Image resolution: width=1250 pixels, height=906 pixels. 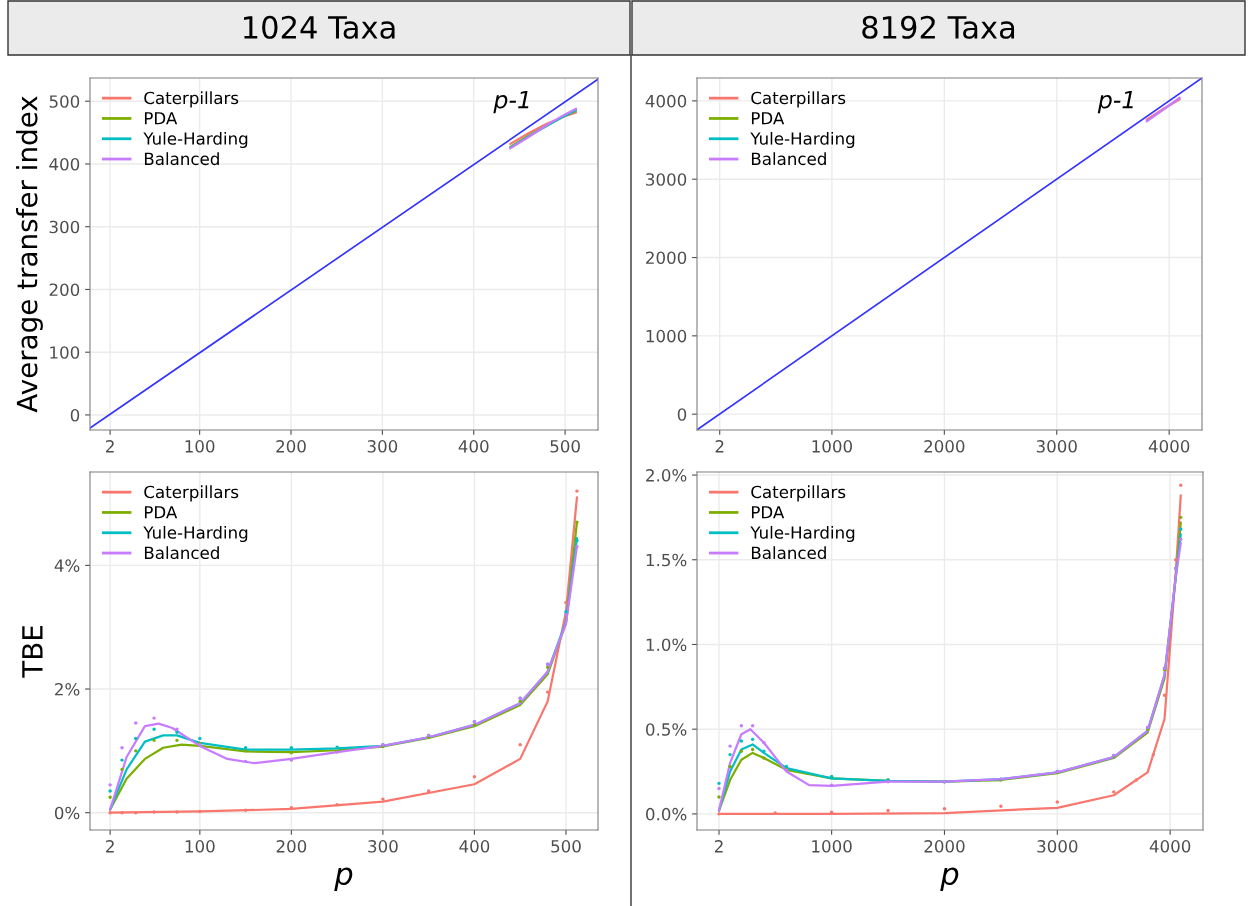 What do you see at coordinates (666, 336) in the screenshot?
I see `y-tick-label: 1000` at bounding box center [666, 336].